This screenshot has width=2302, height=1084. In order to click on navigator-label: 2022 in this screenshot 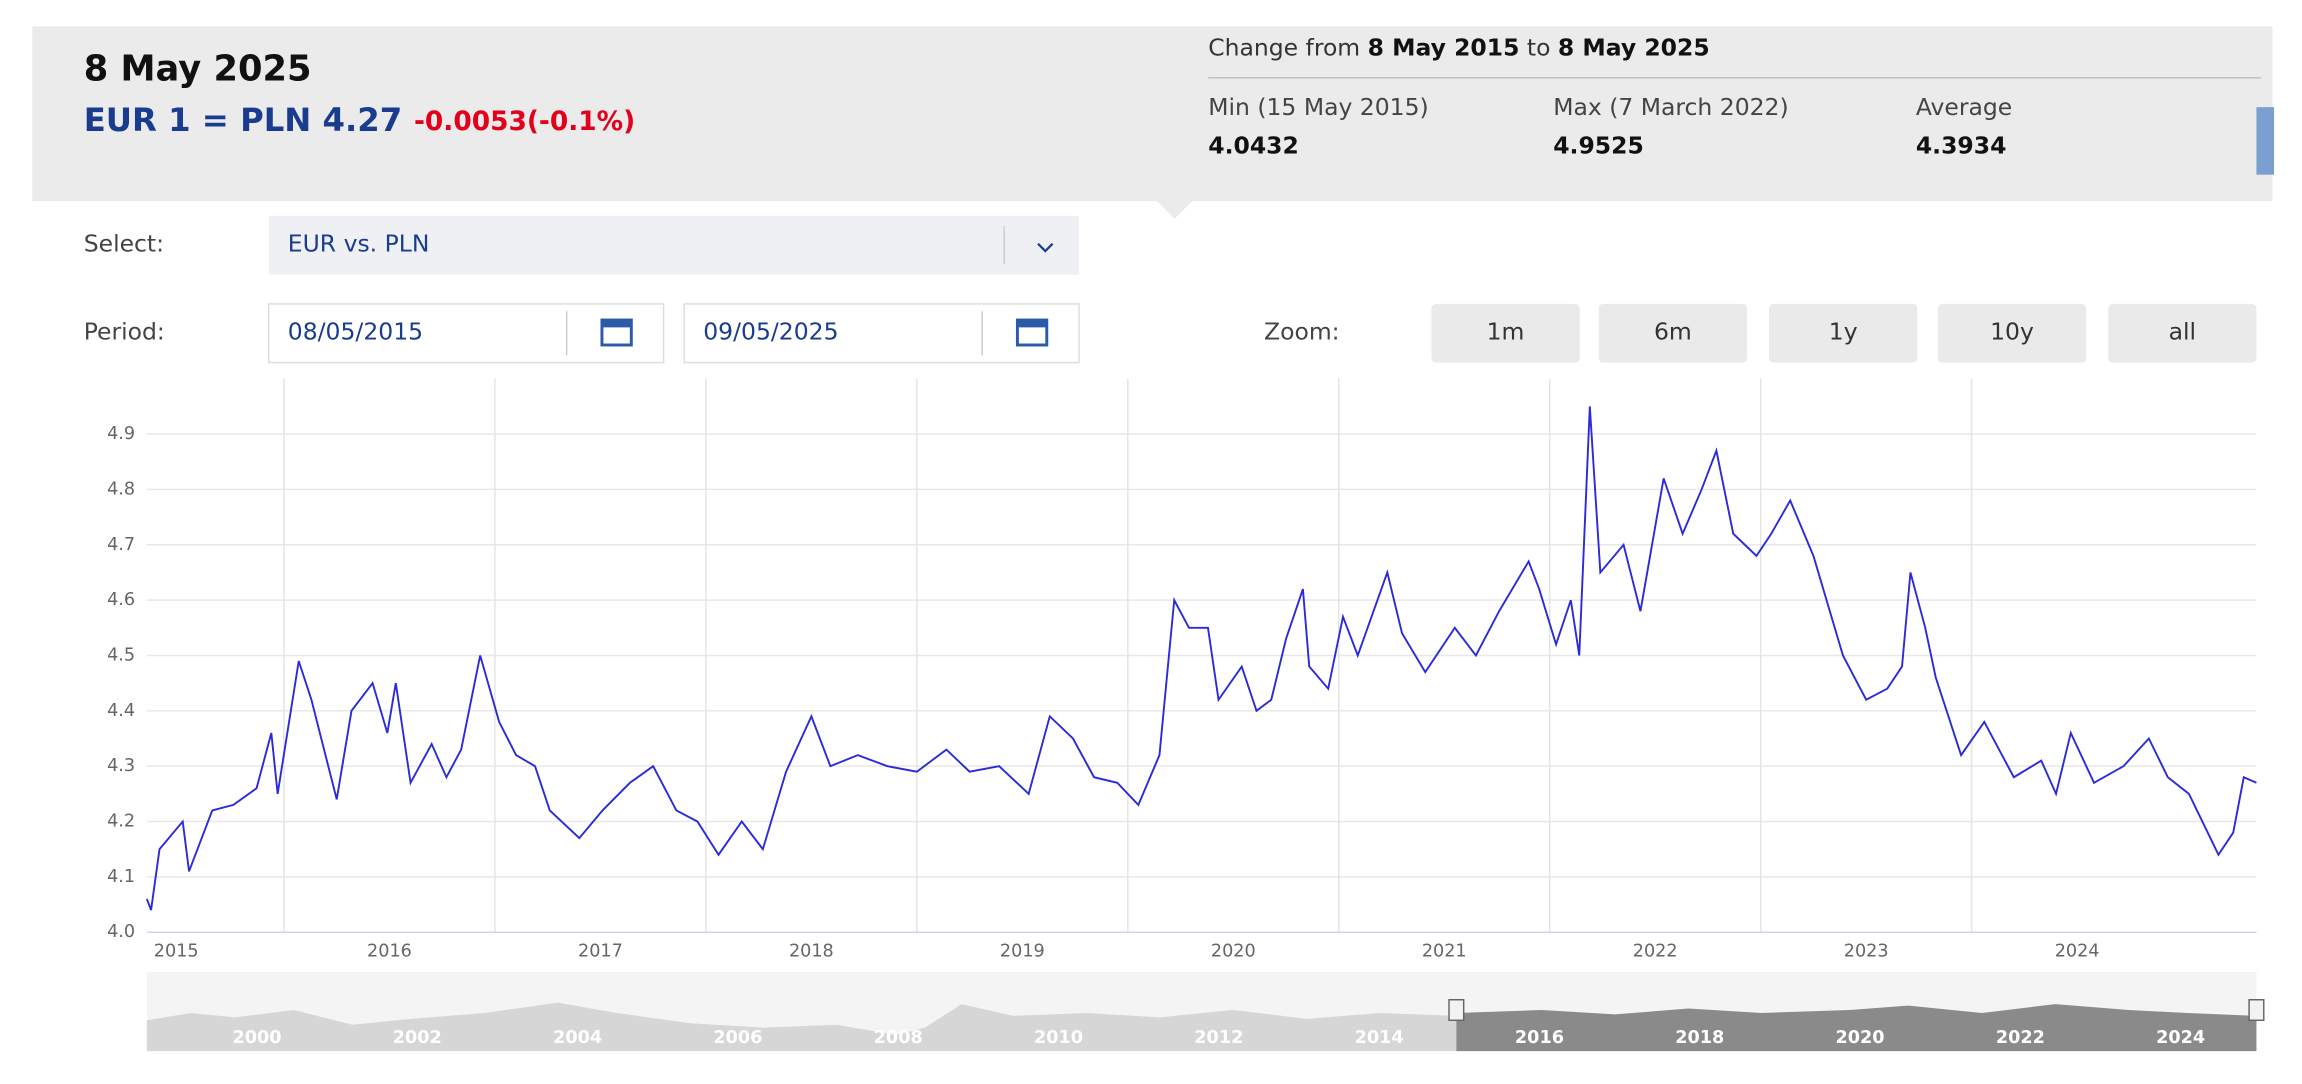, I will do `click(2020, 1038)`.